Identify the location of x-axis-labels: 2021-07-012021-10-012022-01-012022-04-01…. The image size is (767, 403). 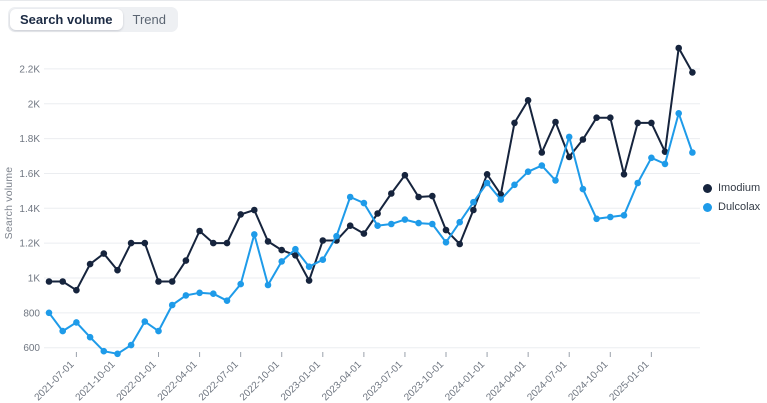
(342, 377).